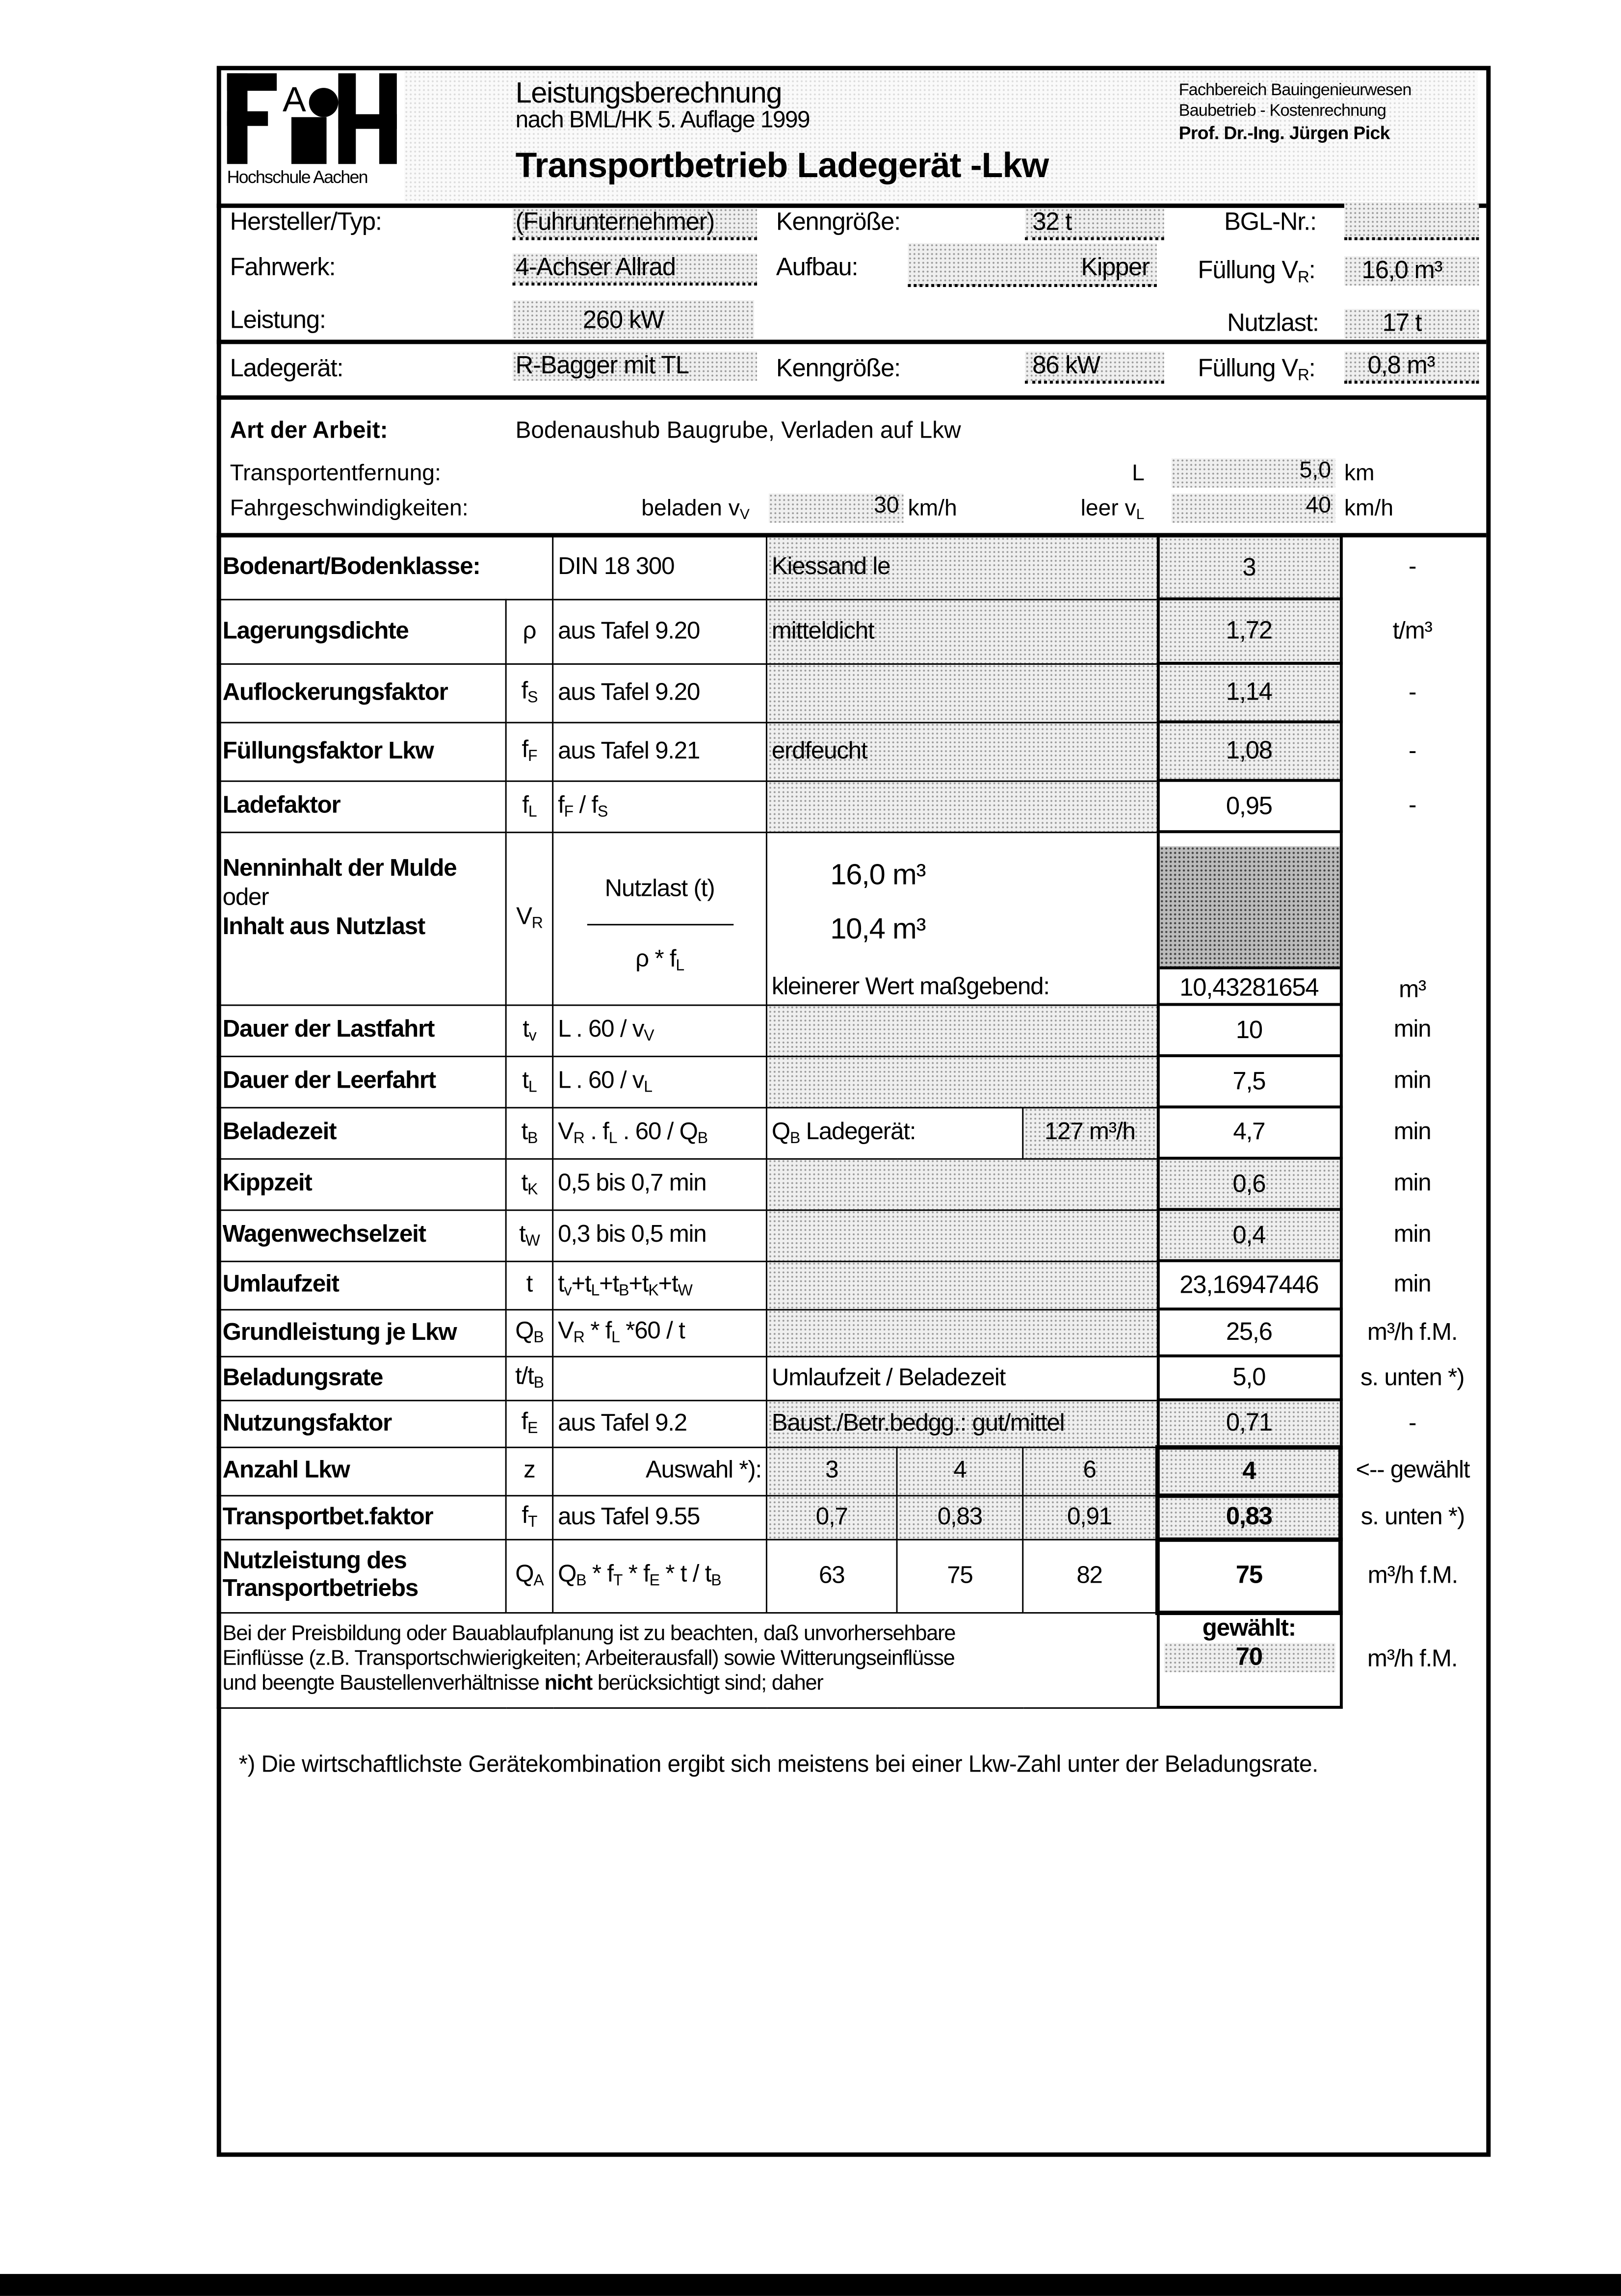 Image resolution: width=1621 pixels, height=2296 pixels. I want to click on symbol: ρ, so click(529, 631).